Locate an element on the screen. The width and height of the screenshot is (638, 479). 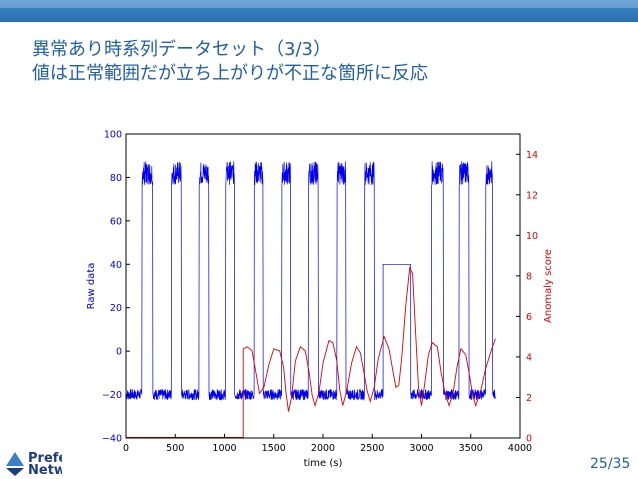
right-tick-label: 14 is located at coordinates (532, 155).